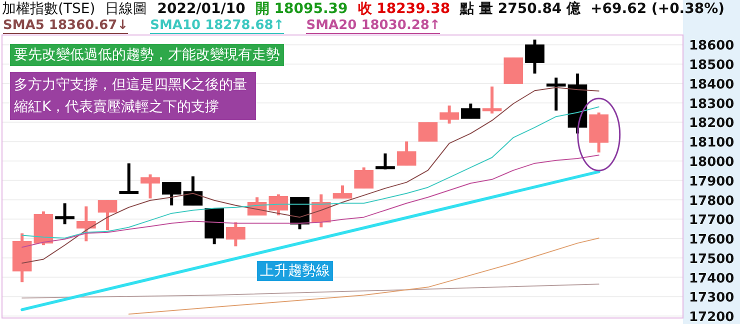 This screenshot has height=324, width=740. I want to click on y-tick-label: 17500, so click(711, 259).